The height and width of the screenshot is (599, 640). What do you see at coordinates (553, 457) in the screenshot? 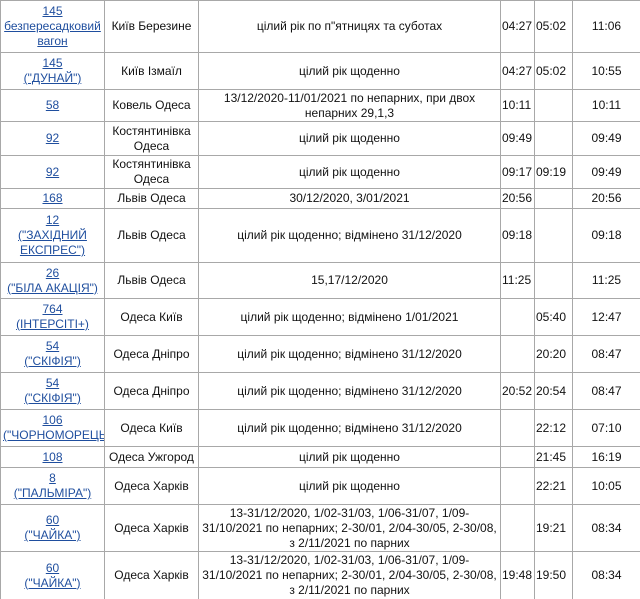
I see `departure-time: 21:45` at bounding box center [553, 457].